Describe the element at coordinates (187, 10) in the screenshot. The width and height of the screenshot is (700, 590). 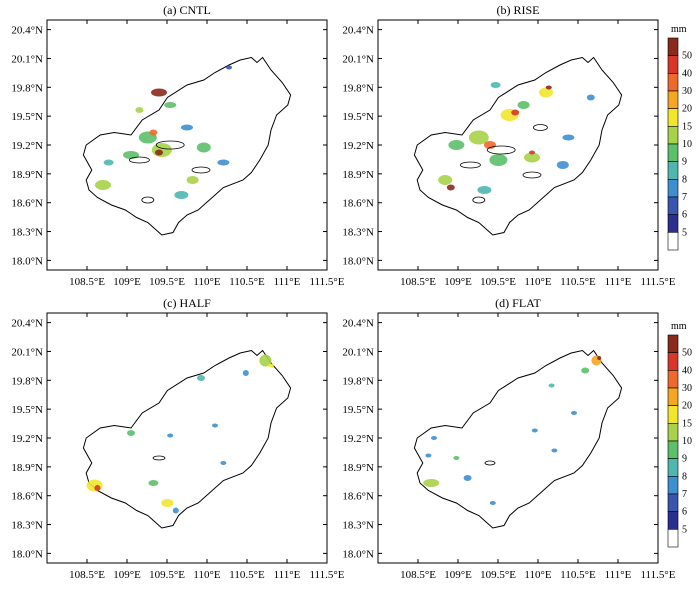
I see `panel-title: (a) CNTL` at that location.